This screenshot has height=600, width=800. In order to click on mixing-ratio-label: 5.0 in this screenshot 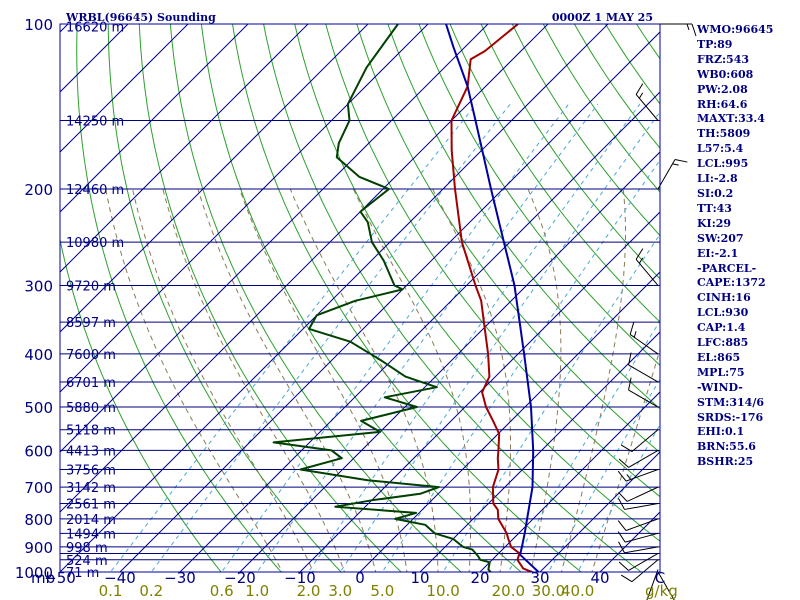, I will do `click(382, 591)`.